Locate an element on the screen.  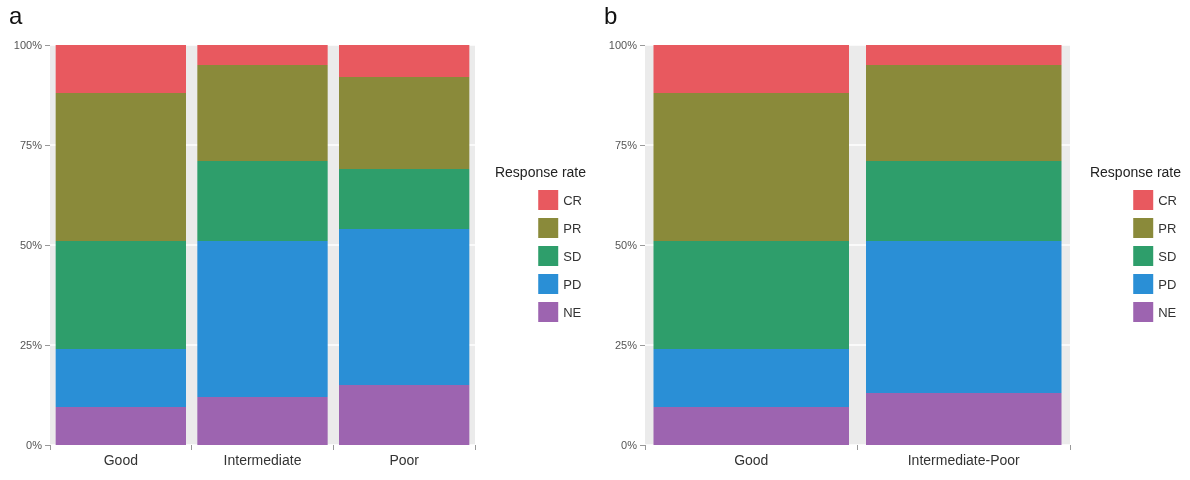
x-tick-label: Intermediate-Poor is located at coordinates (964, 460).